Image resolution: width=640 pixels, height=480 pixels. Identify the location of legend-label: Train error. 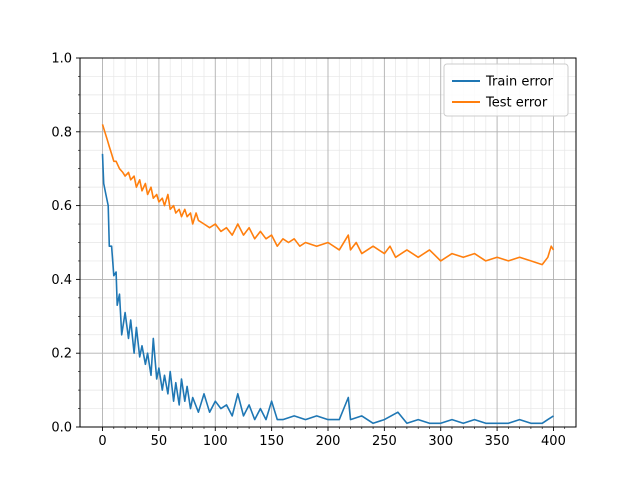
(519, 82).